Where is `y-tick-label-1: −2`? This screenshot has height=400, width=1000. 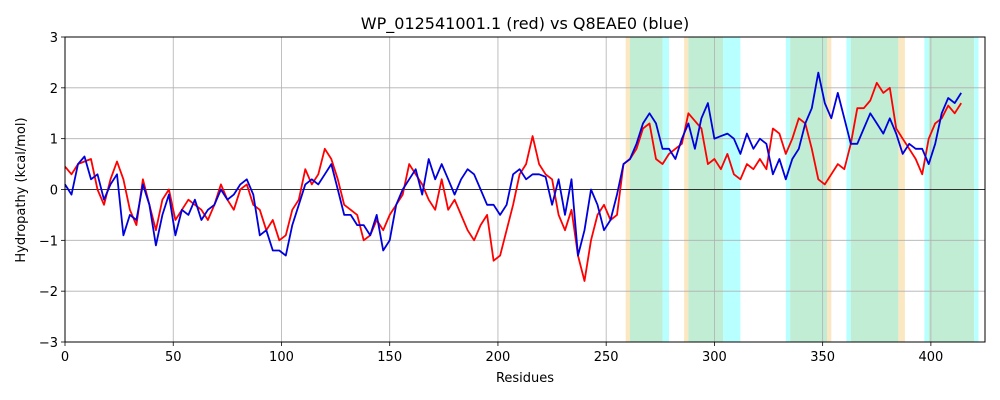 y-tick-label-1: −2 is located at coordinates (48, 292).